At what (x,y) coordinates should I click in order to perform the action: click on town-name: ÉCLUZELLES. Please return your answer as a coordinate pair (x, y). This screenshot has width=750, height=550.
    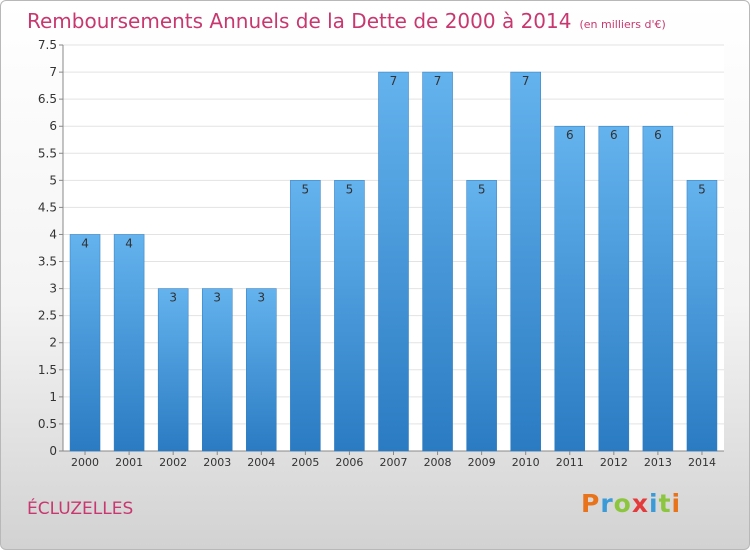
    Looking at the image, I should click on (80, 509).